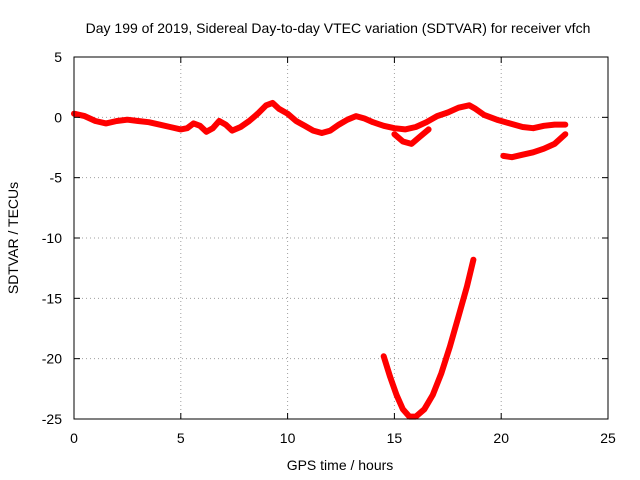  I want to click on x-tick-label: 0, so click(74, 438).